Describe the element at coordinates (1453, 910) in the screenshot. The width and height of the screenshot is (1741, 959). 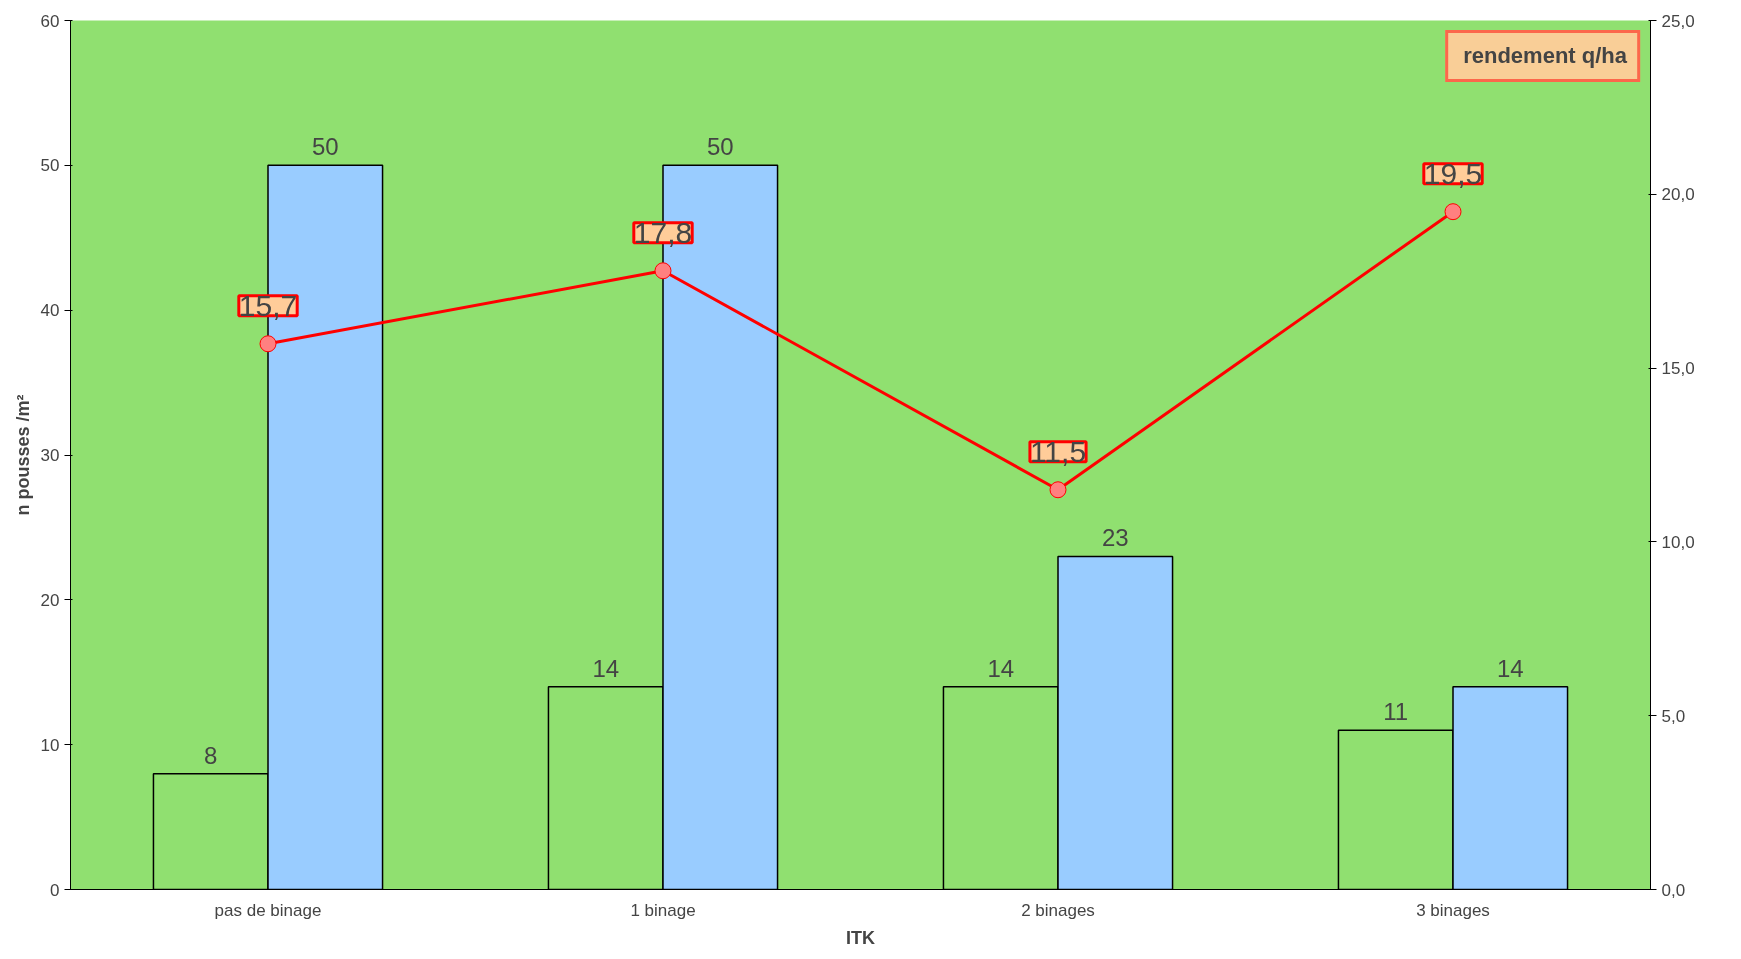
I see `x-tick-label: 3 binages` at that location.